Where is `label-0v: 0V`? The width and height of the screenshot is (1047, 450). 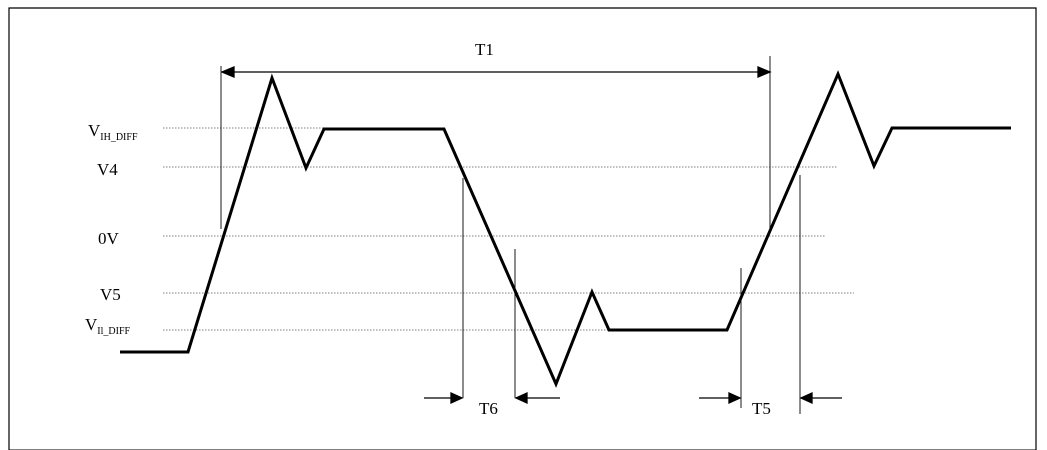 label-0v: 0V is located at coordinates (109, 238).